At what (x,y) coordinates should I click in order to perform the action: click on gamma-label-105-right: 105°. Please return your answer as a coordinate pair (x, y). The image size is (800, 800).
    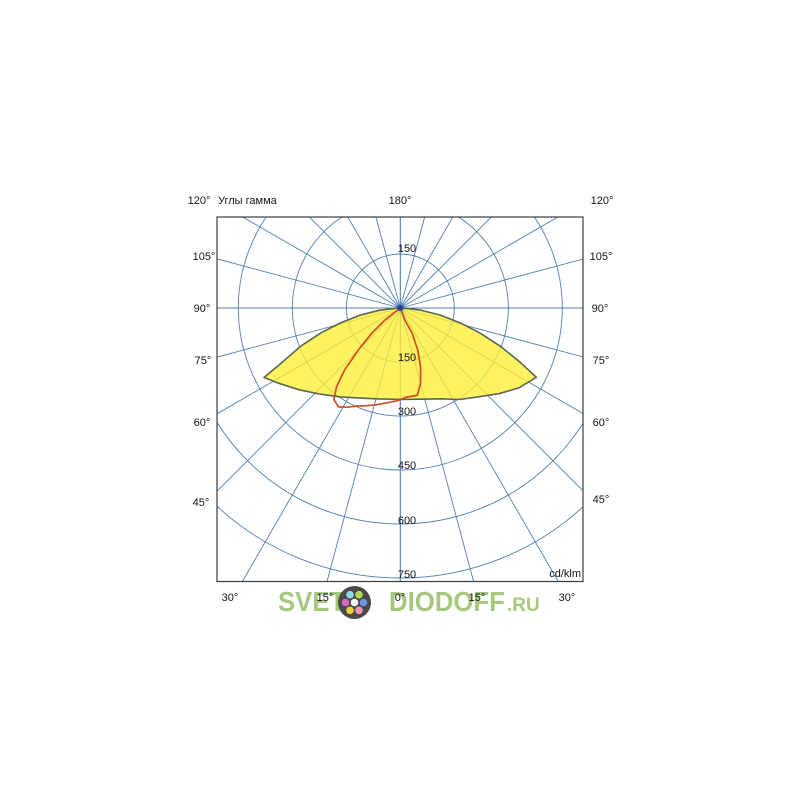
    Looking at the image, I should click on (601, 257).